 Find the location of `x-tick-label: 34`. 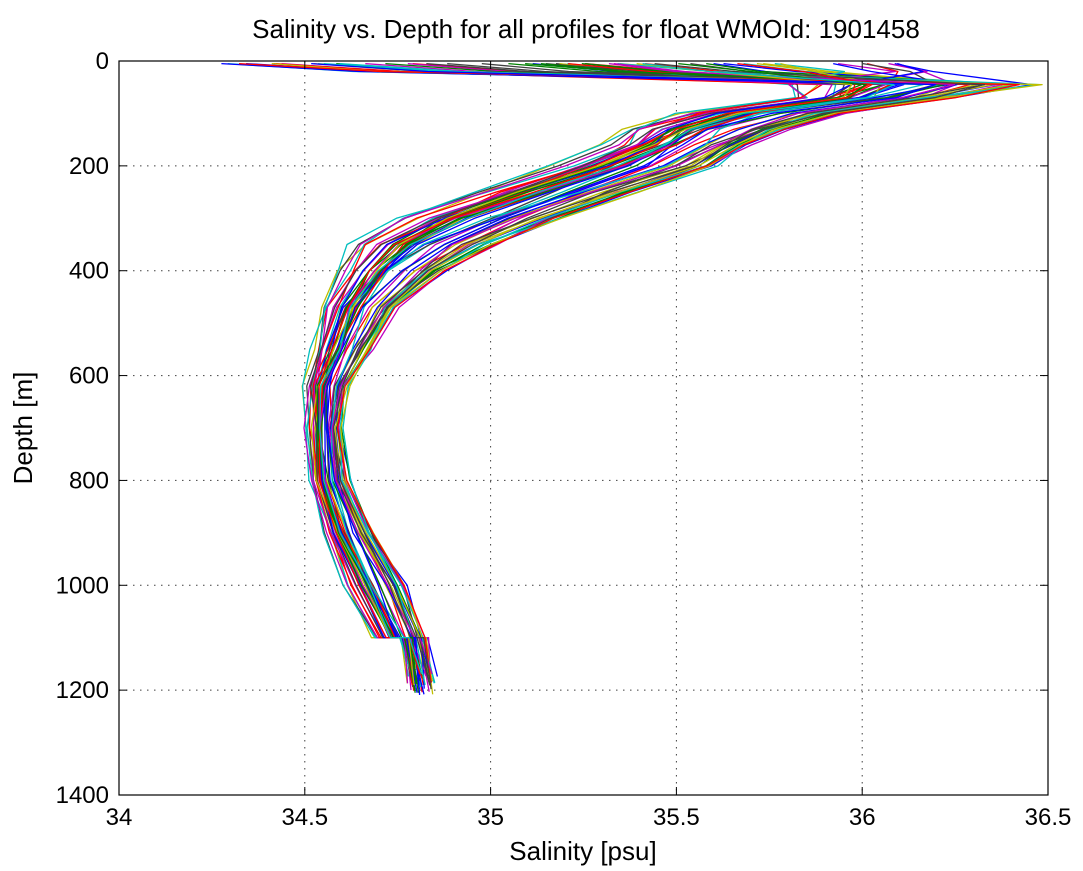

x-tick-label: 34 is located at coordinates (119, 817).